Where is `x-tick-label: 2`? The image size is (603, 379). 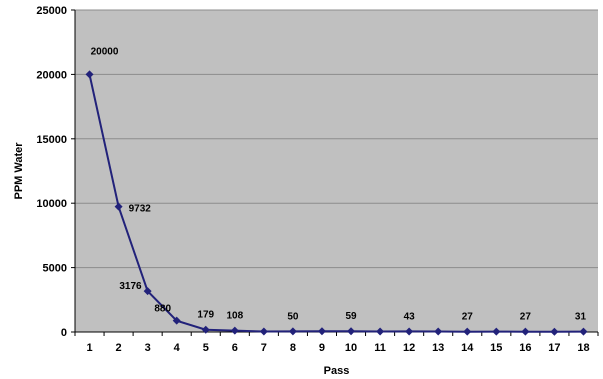 x-tick-label: 2 is located at coordinates (119, 348).